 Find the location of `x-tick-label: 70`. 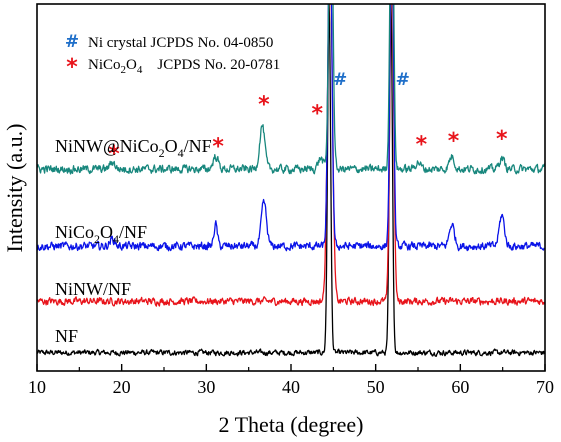

x-tick-label: 70 is located at coordinates (545, 387).